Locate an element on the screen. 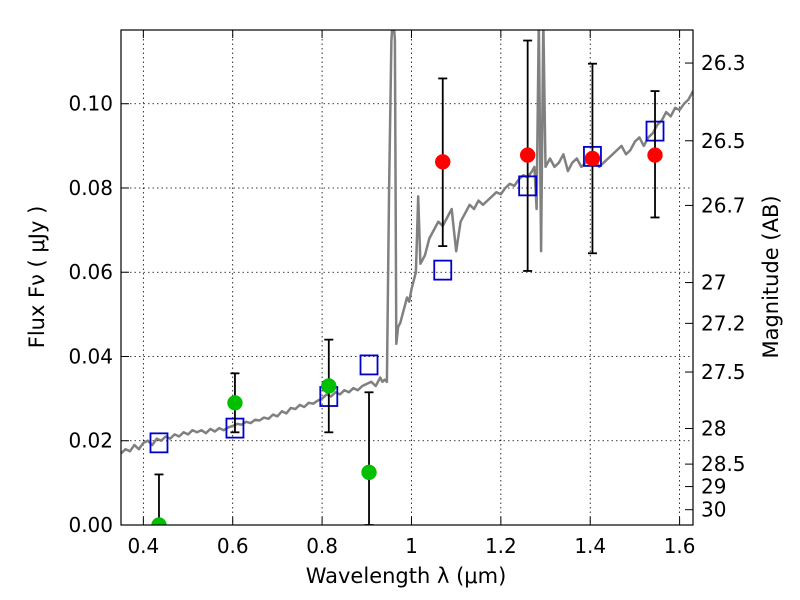 This screenshot has height=600, width=800. x-tick-label: 1.6 is located at coordinates (680, 546).